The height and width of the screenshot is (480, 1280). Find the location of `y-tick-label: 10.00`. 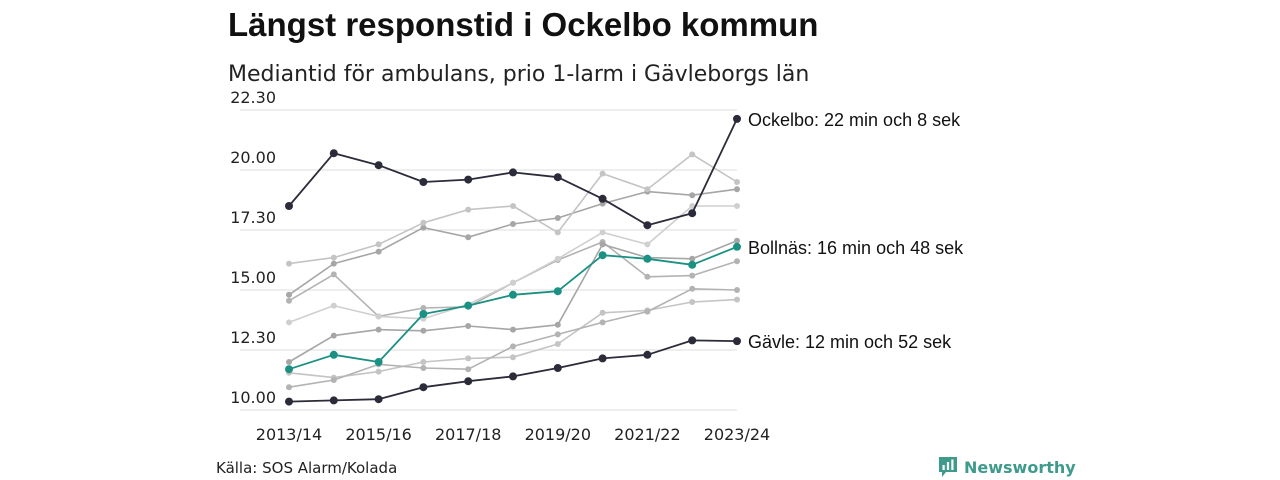

y-tick-label: 10.00 is located at coordinates (253, 397).